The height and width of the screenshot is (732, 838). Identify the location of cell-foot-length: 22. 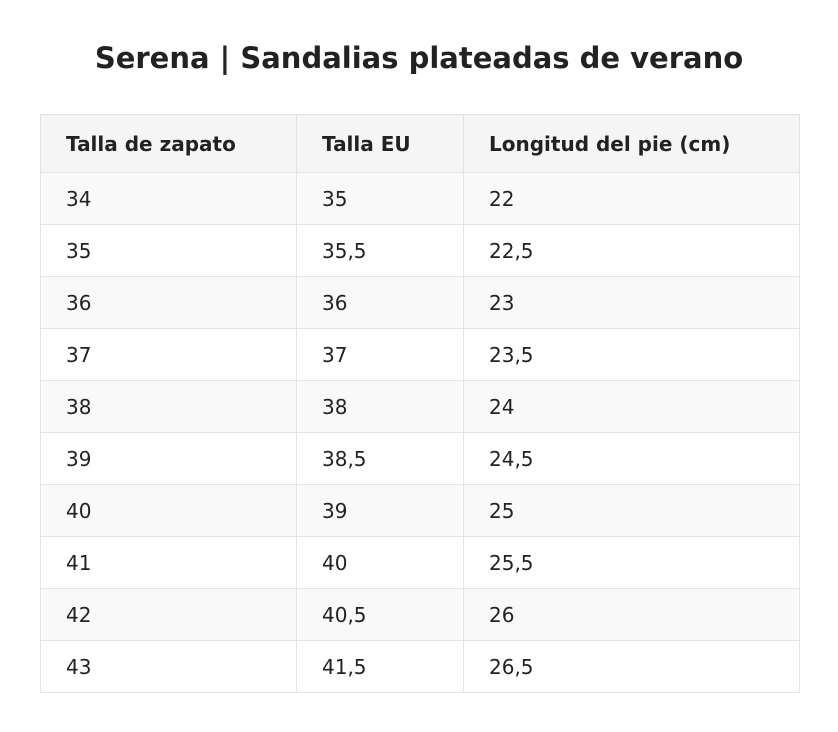
(631, 198).